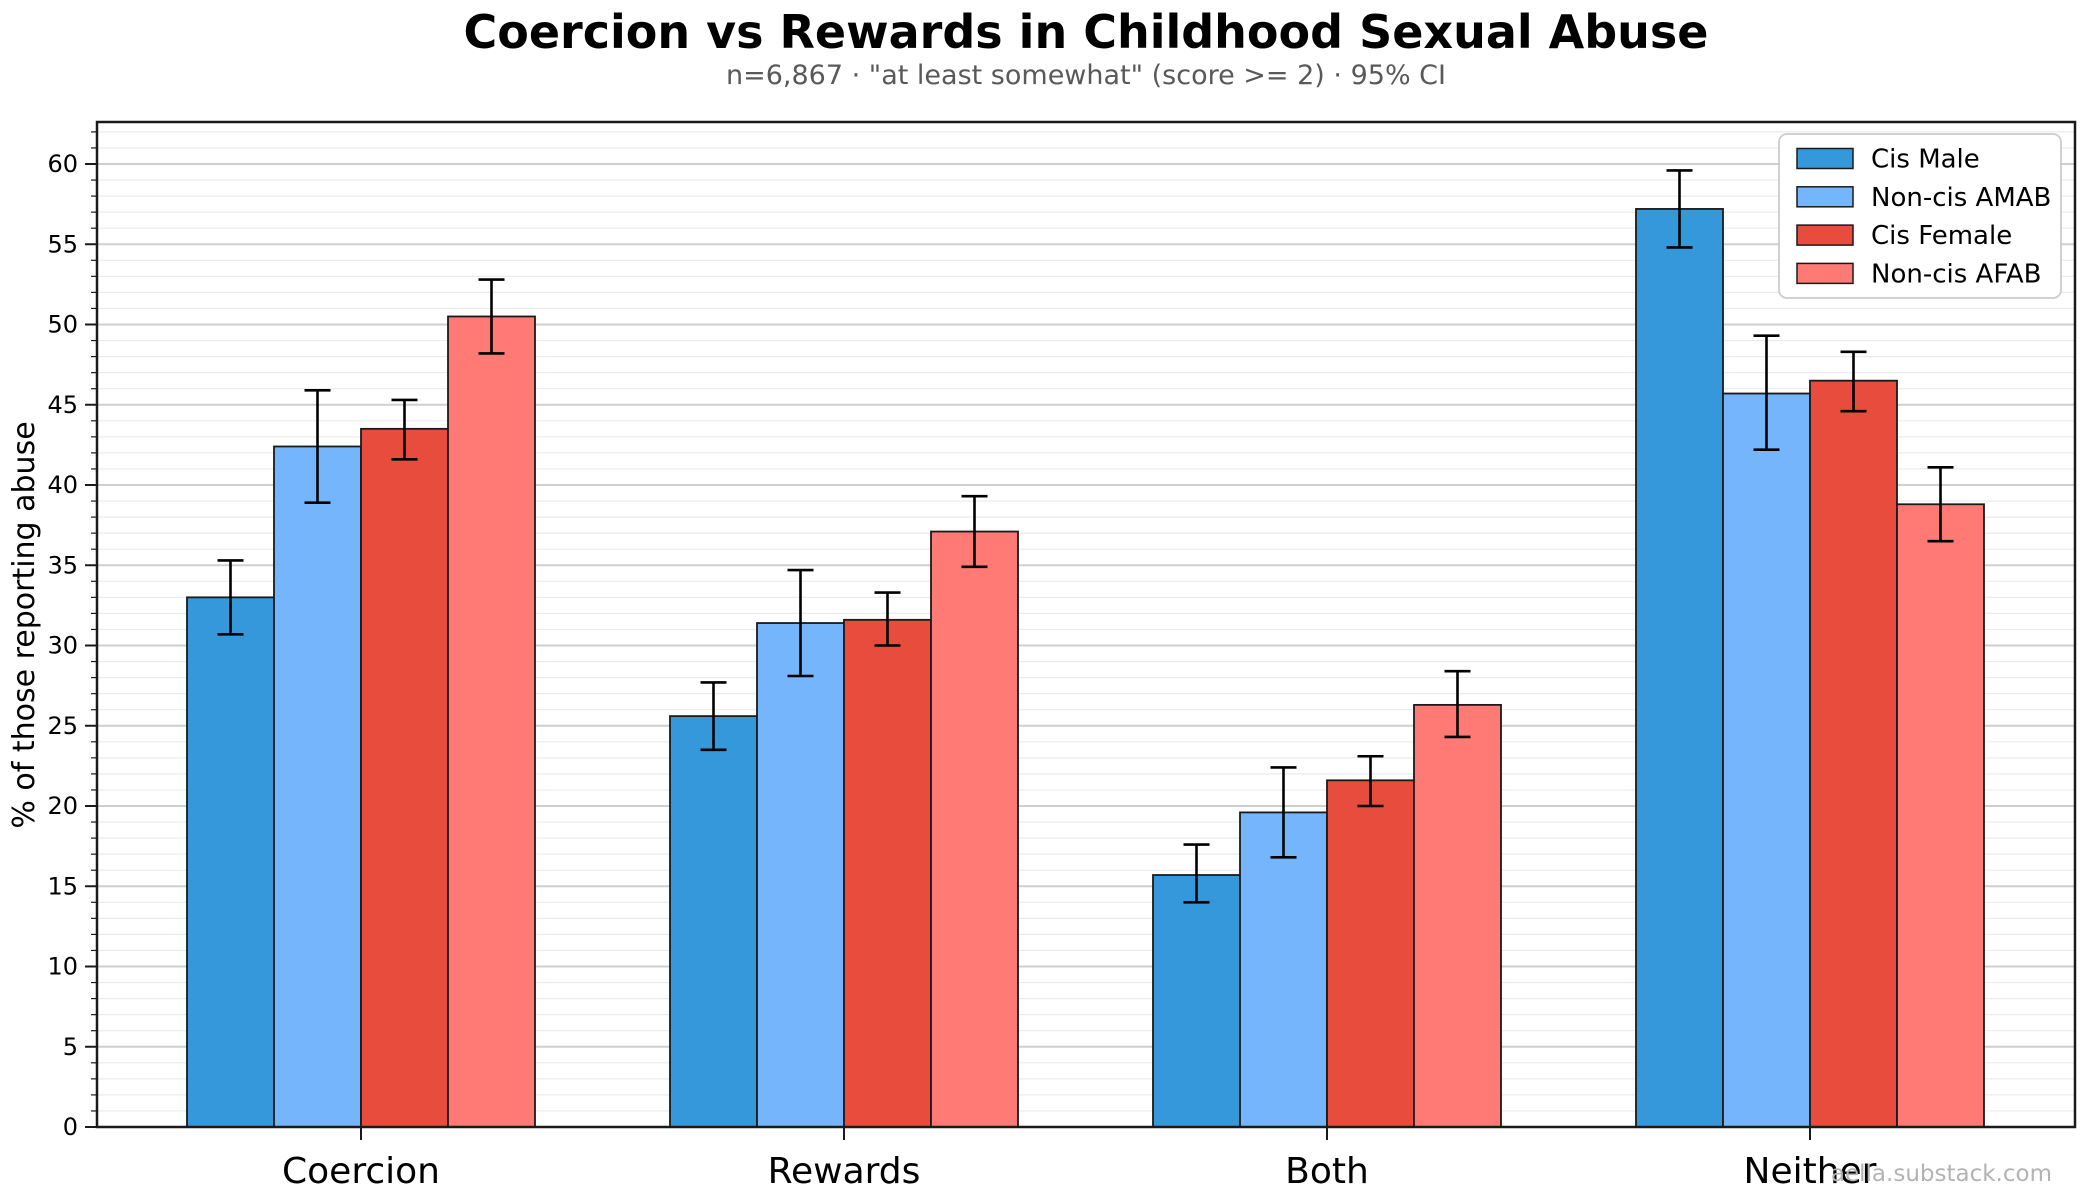 The width and height of the screenshot is (2088, 1196). I want to click on errorbar-coercion-cis-male, so click(230, 597).